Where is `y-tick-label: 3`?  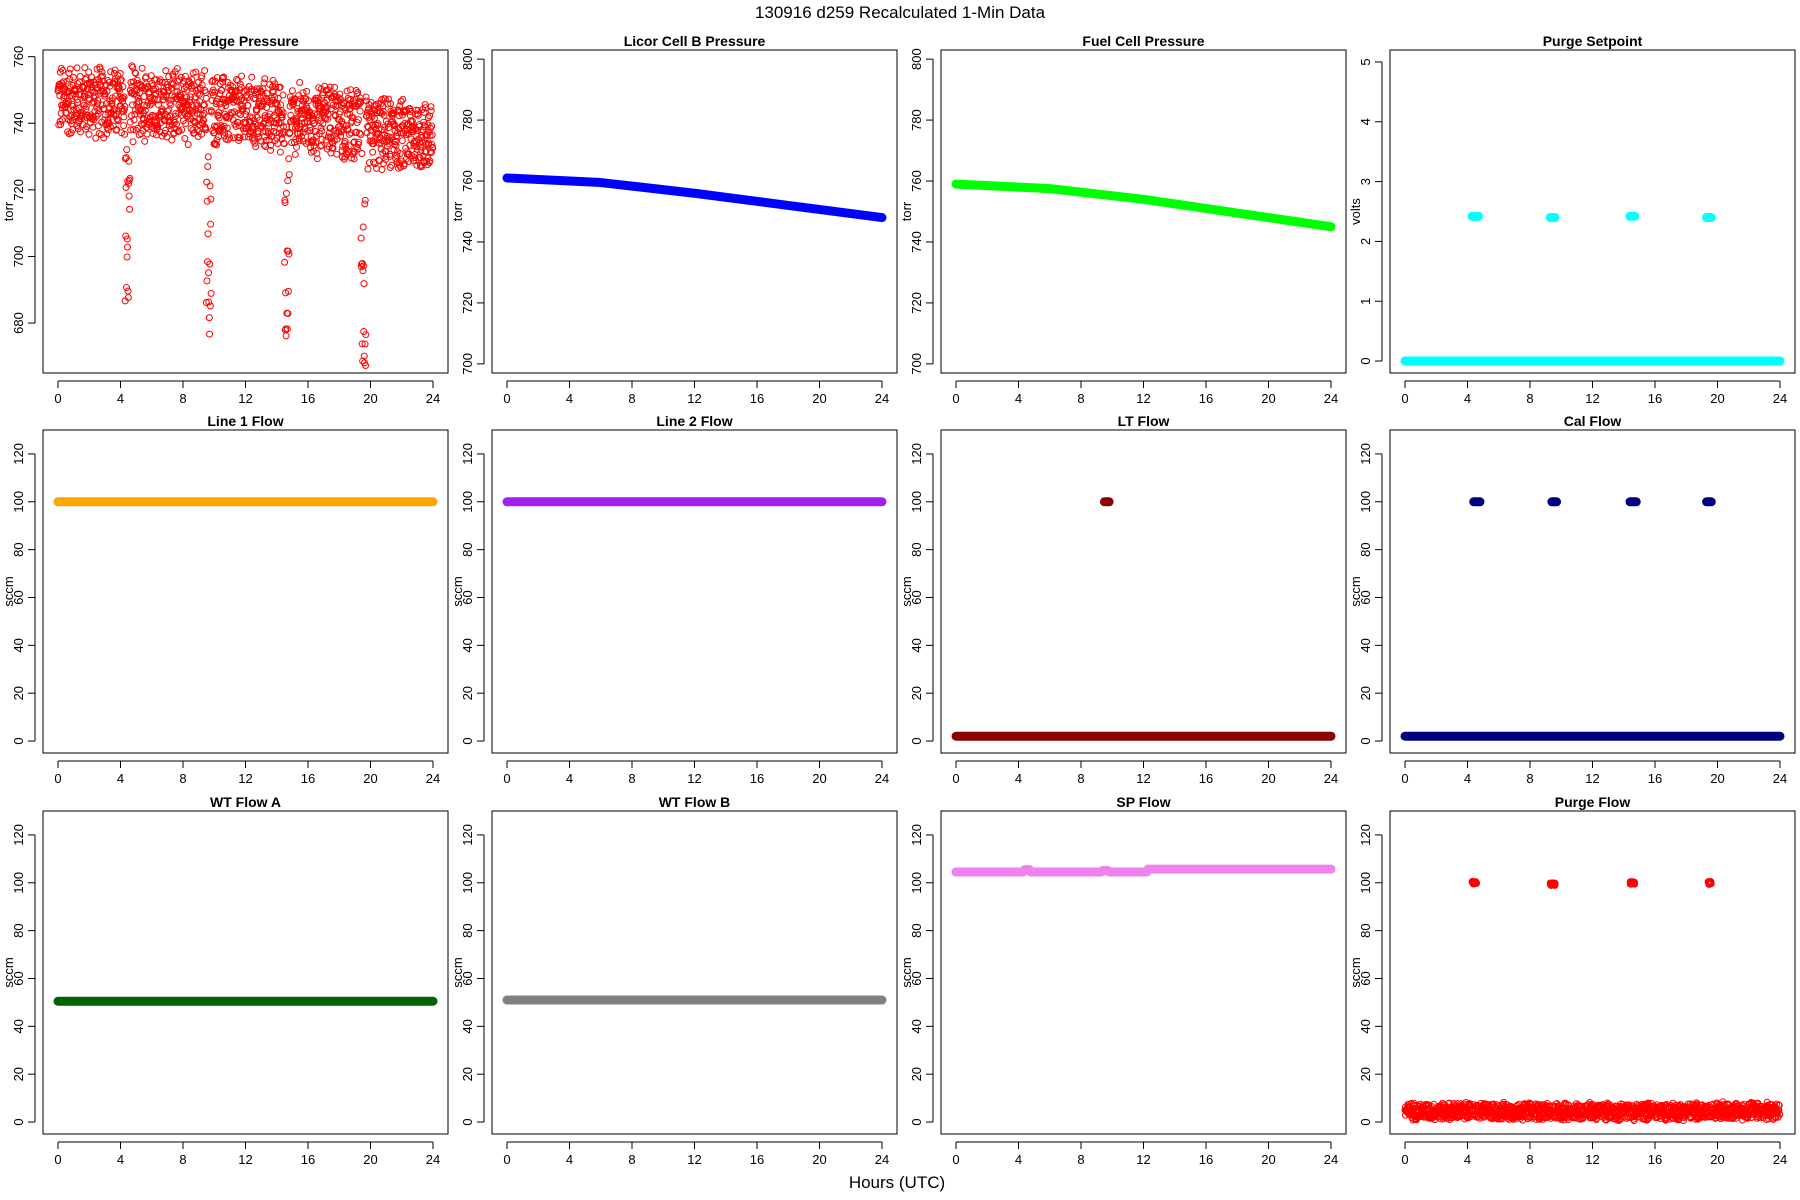 y-tick-label: 3 is located at coordinates (1365, 181).